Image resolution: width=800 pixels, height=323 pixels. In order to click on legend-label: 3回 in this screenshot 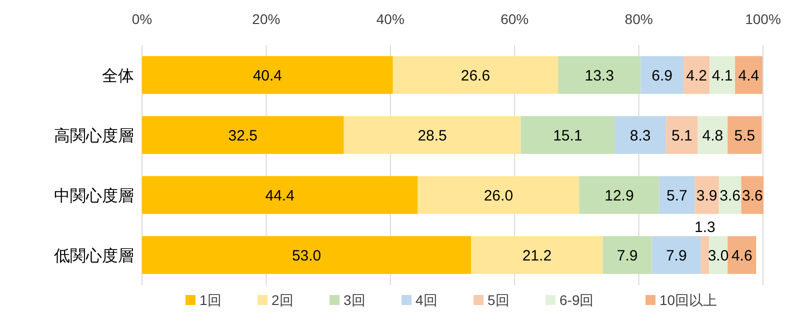, I will do `click(355, 300)`.